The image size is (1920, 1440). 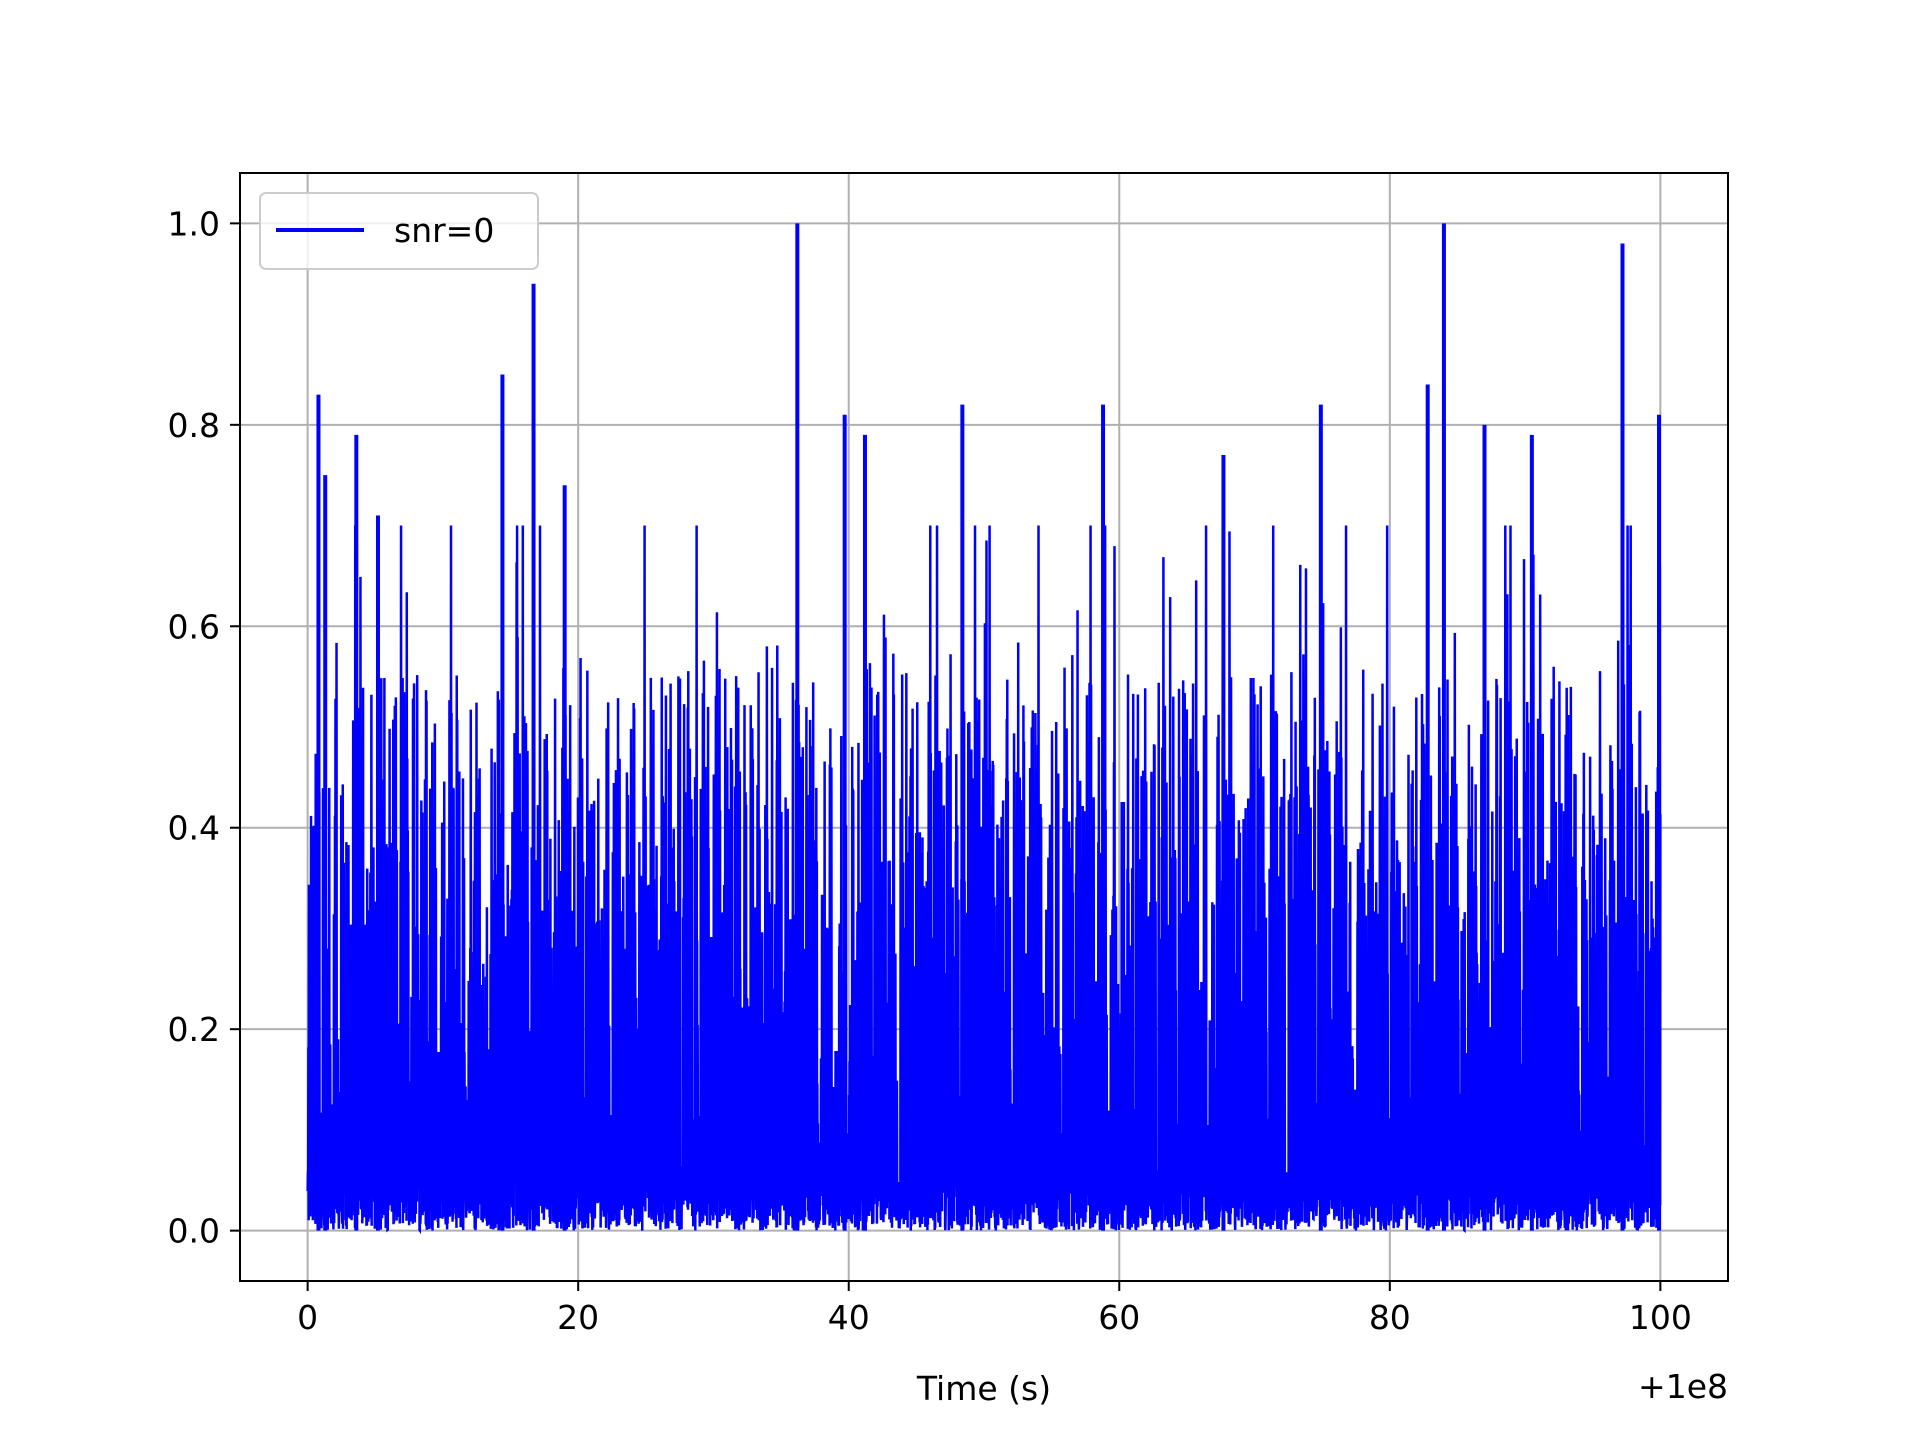 I want to click on legend: snr=0, so click(x=399, y=231).